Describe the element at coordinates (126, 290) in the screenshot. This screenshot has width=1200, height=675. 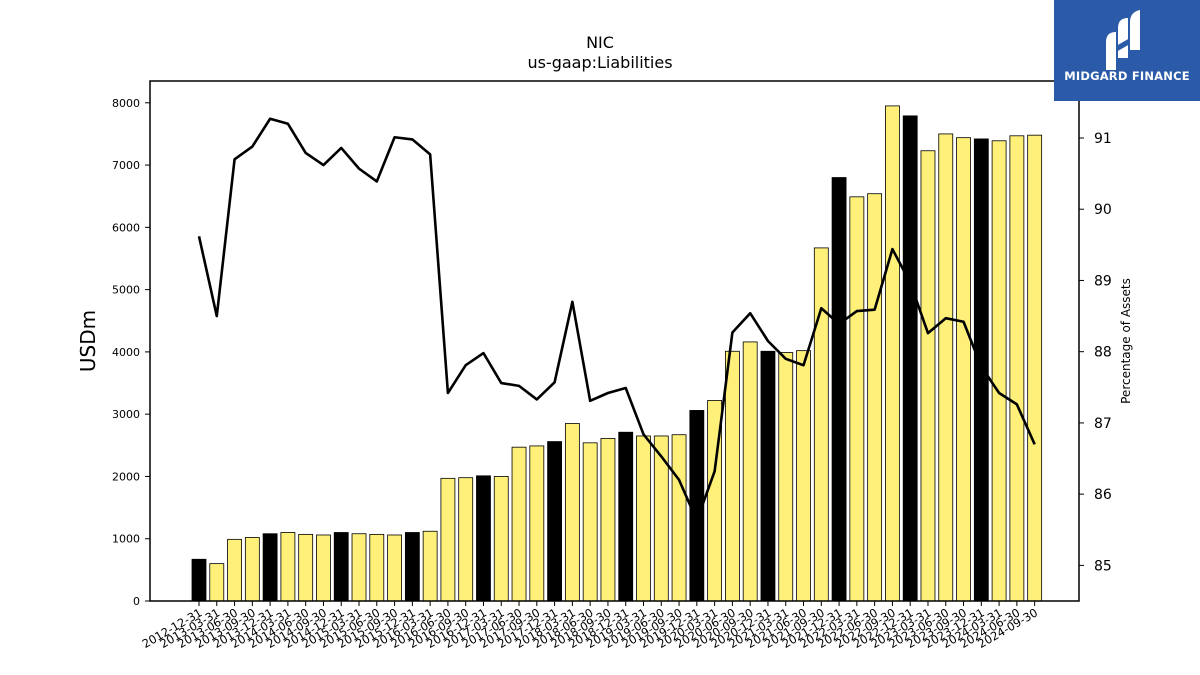
I see `y-tick-label: 5000` at that location.